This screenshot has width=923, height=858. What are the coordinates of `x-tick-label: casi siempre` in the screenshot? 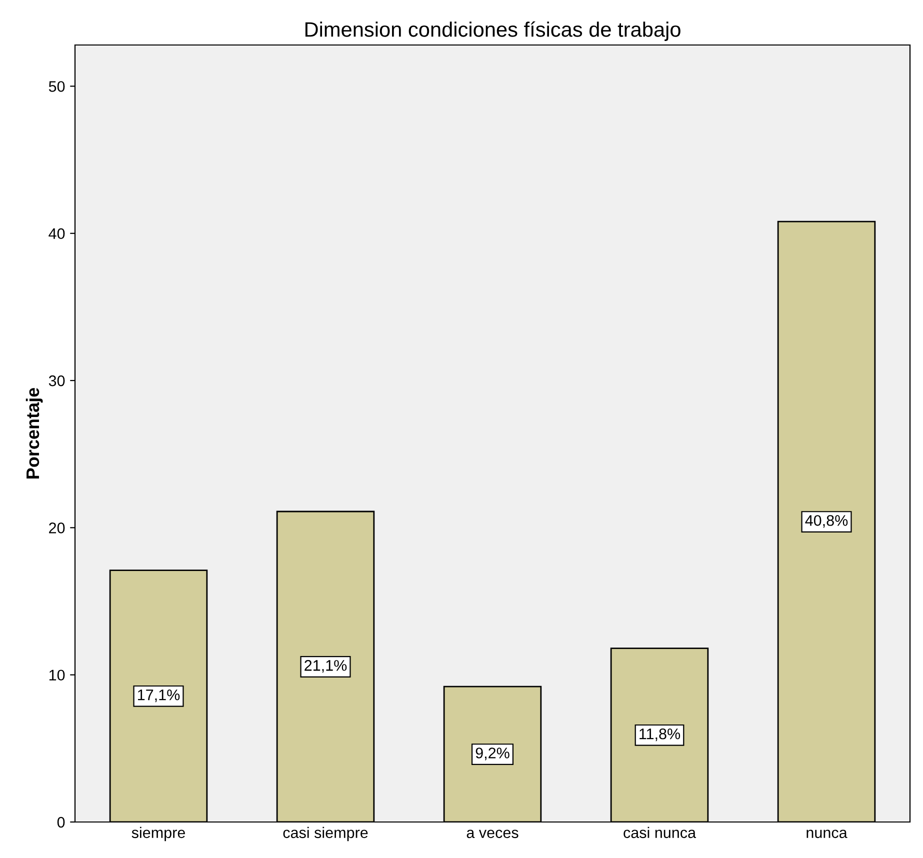 It's located at (325, 834).